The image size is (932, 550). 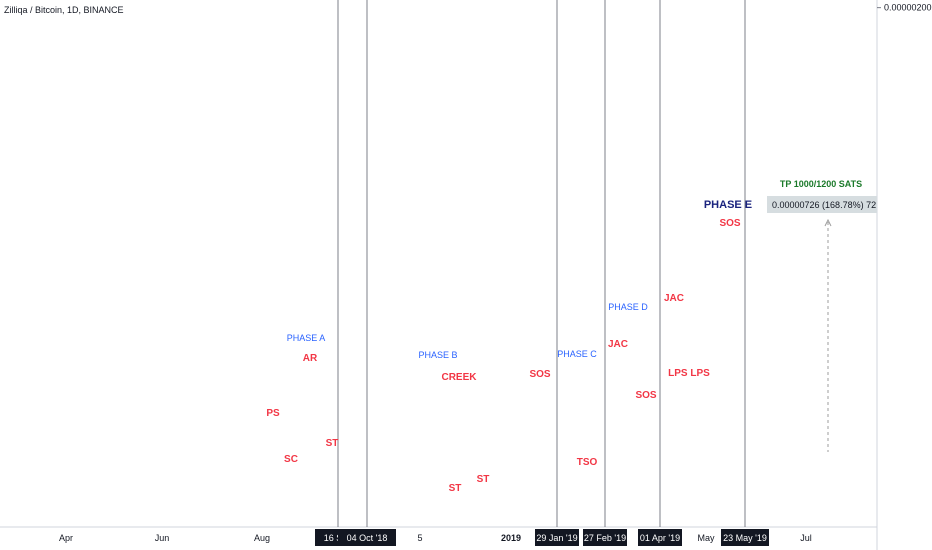 I want to click on time-tick-label: Aug, so click(x=262, y=538).